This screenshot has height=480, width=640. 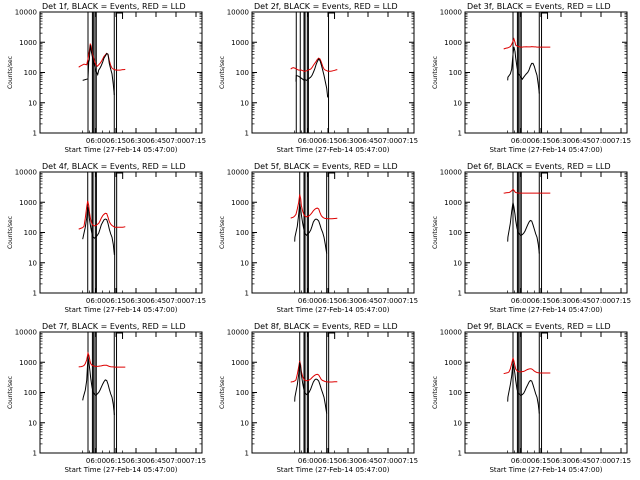 What do you see at coordinates (114, 166) in the screenshot?
I see `panel-title: Det 4f, BLACK = Events, RED = LLD` at bounding box center [114, 166].